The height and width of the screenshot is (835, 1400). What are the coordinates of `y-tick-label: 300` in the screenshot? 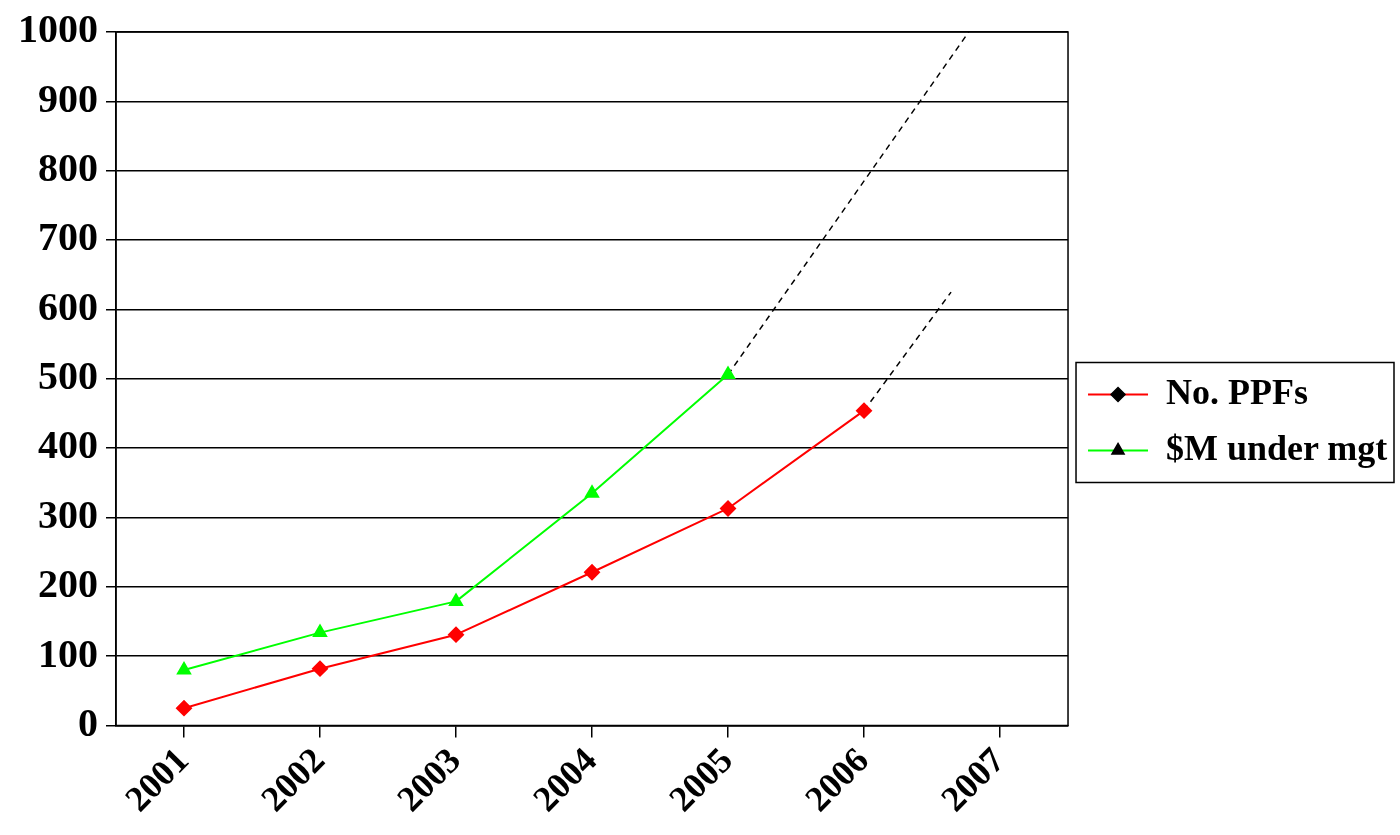 It's located at (68, 514).